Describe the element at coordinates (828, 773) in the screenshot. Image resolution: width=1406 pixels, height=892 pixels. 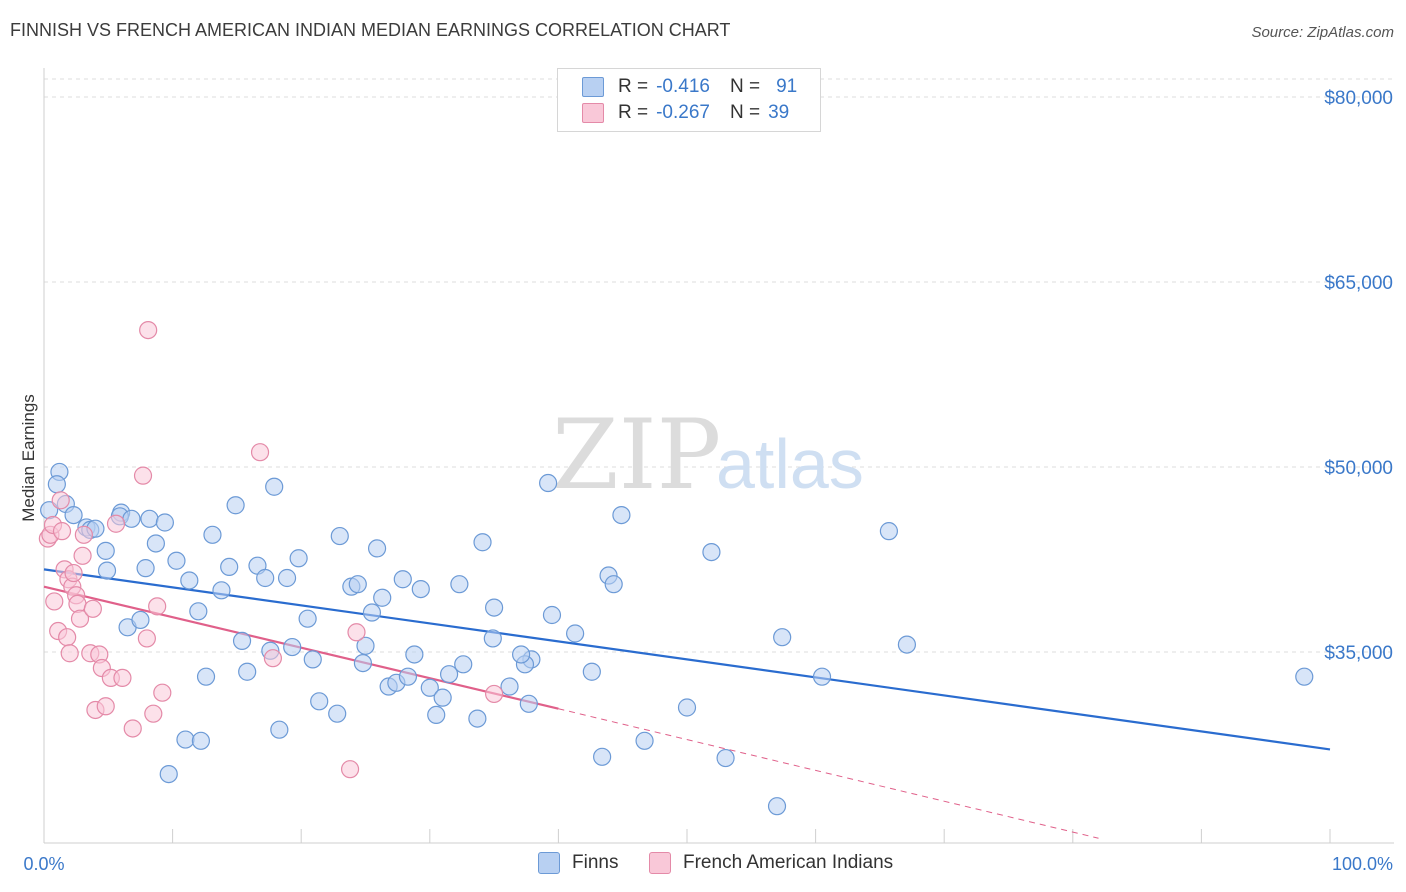
I see `fai-trend-extension` at that location.